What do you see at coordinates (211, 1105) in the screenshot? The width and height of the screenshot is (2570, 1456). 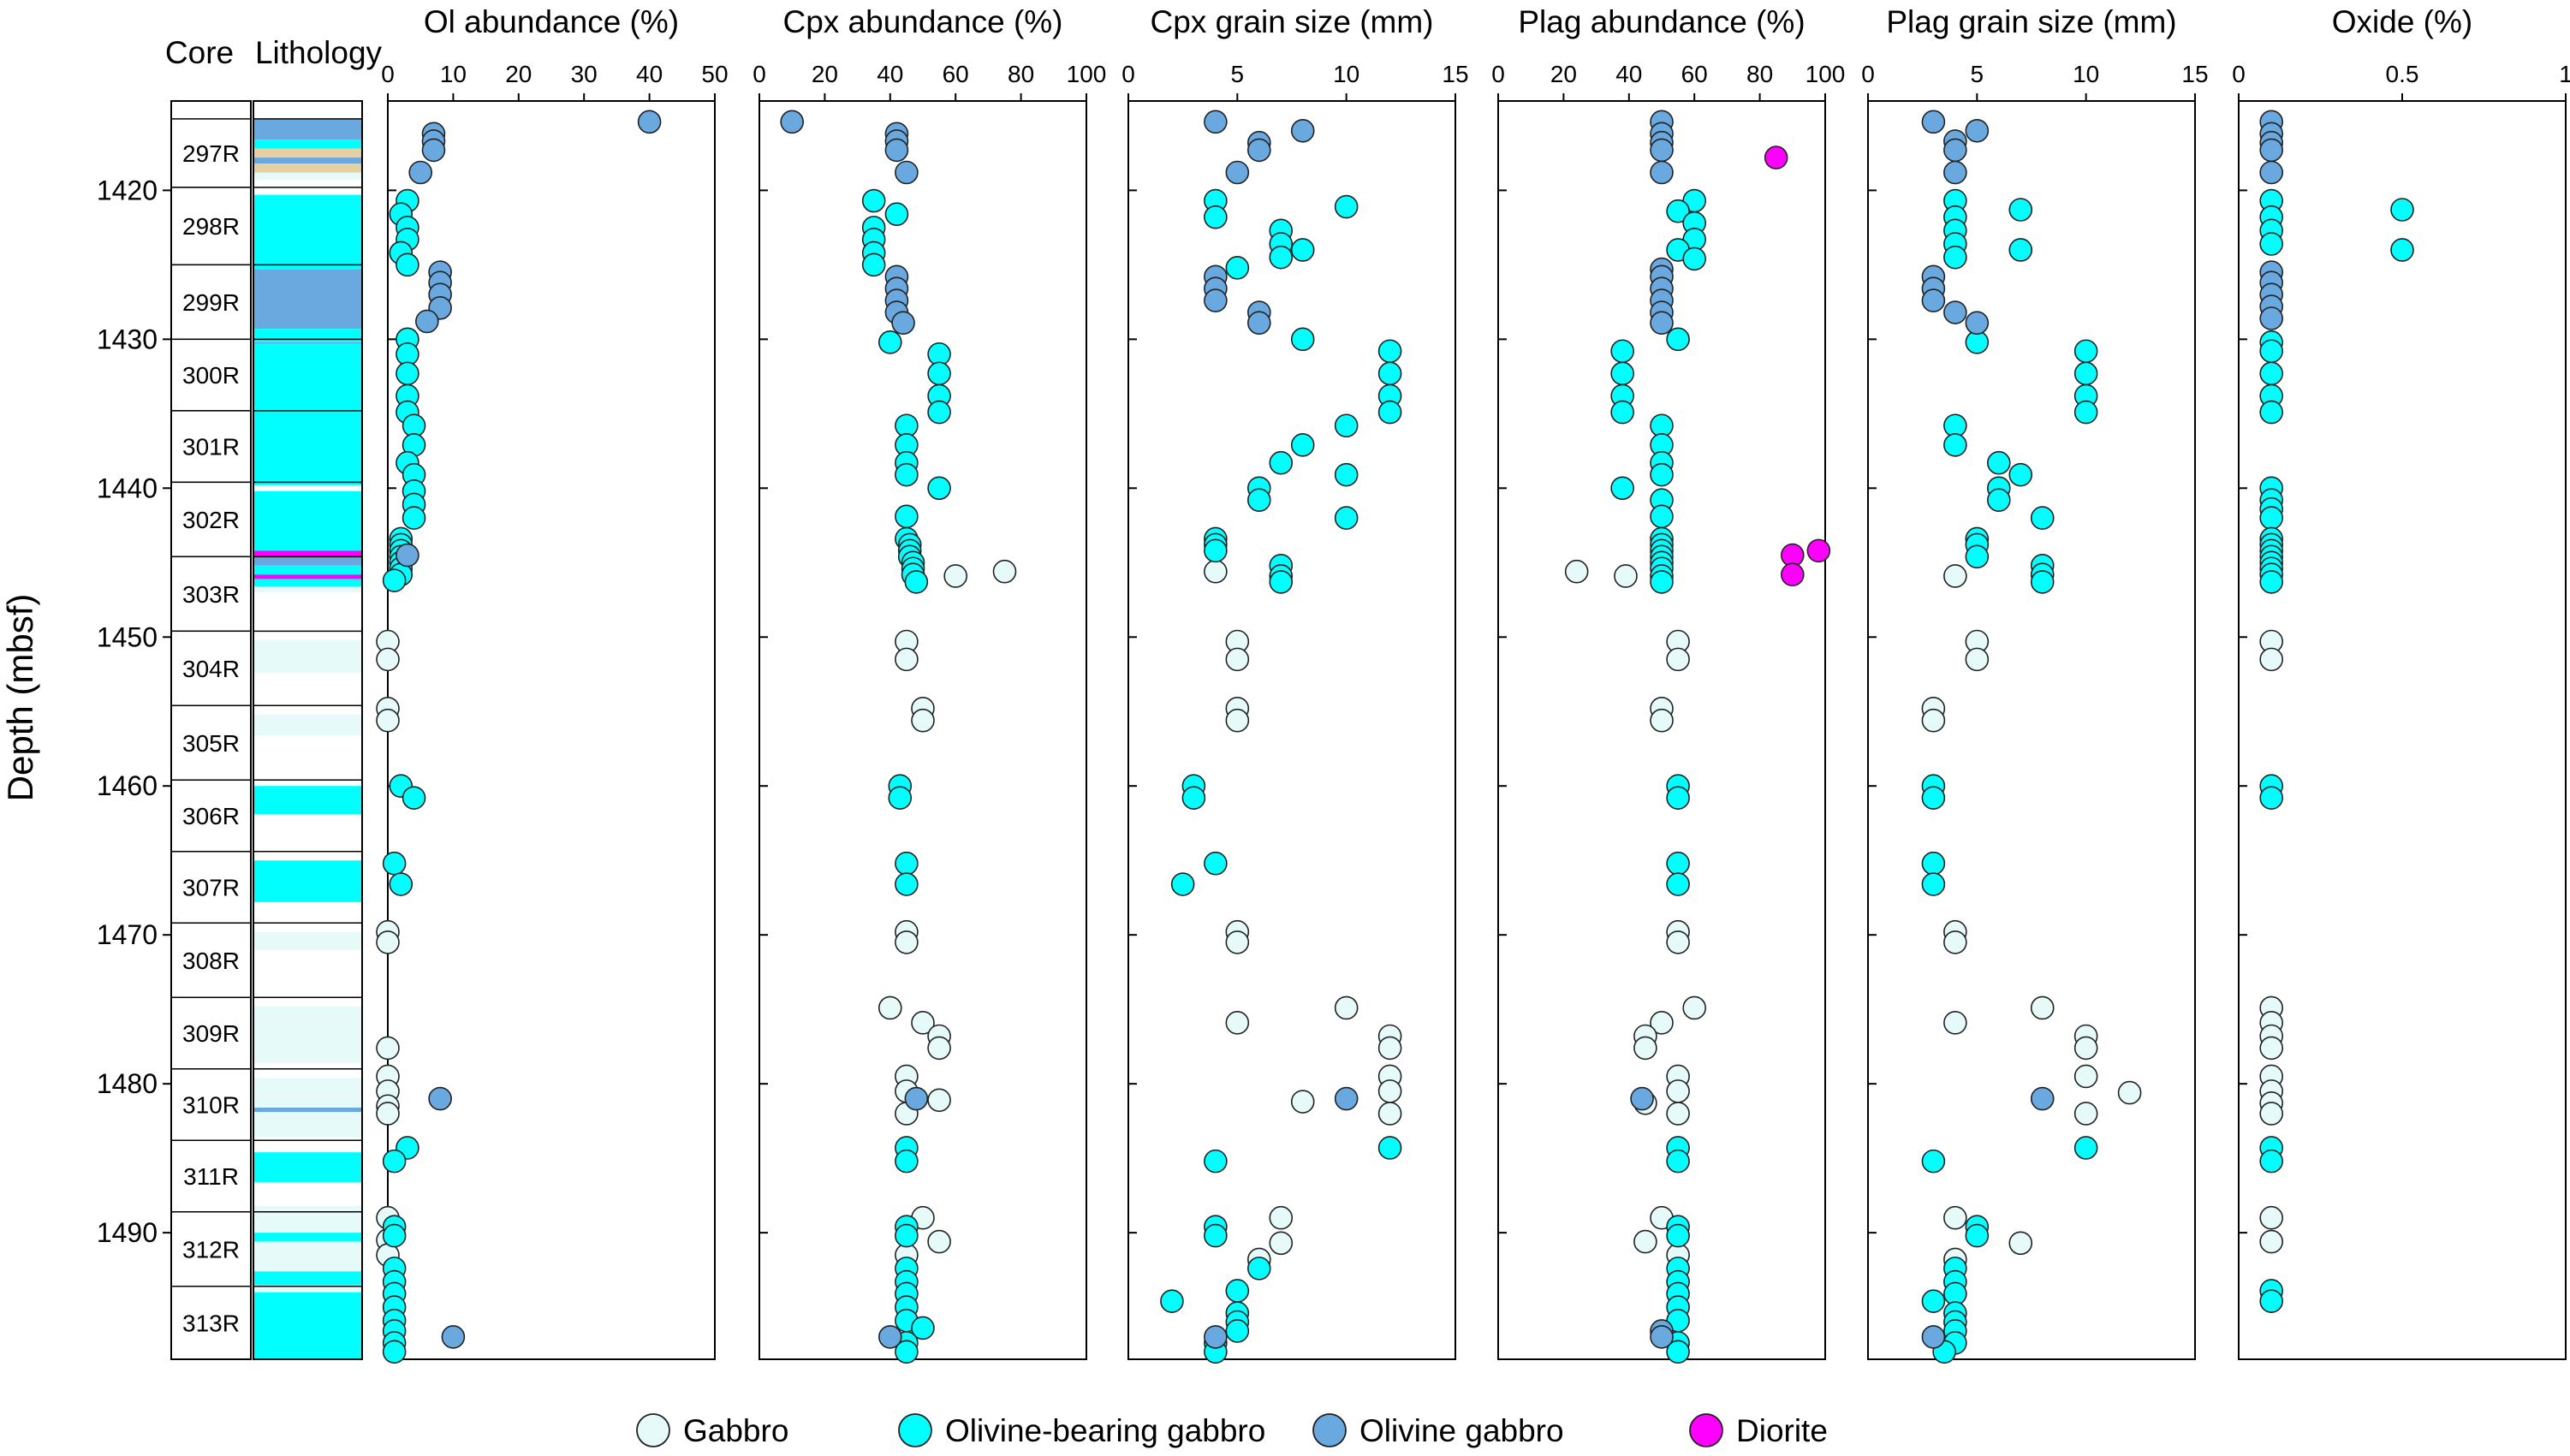 I see `core-box-310r` at bounding box center [211, 1105].